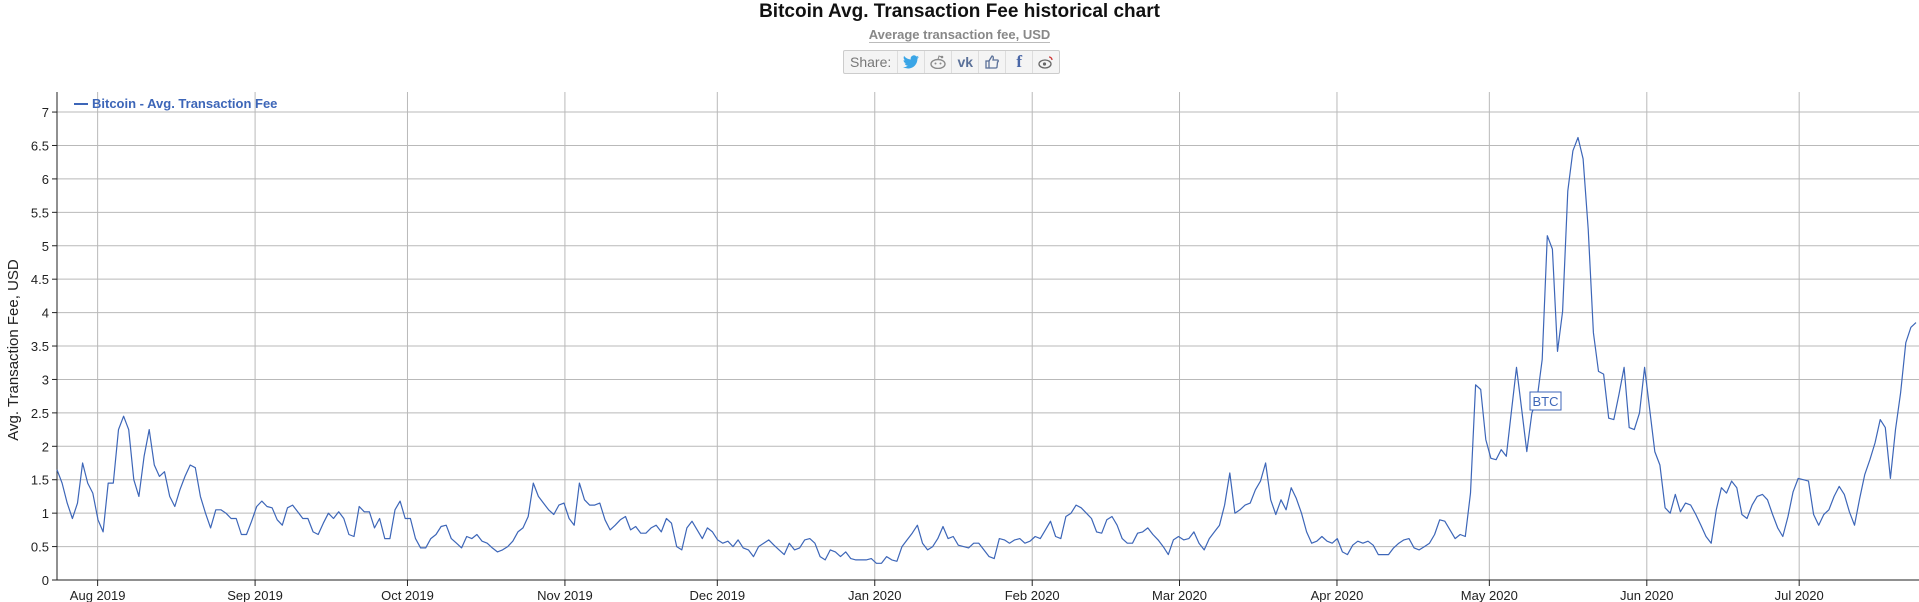 This screenshot has width=1919, height=602. What do you see at coordinates (40, 547) in the screenshot?
I see `y-tick-label: 0.5` at bounding box center [40, 547].